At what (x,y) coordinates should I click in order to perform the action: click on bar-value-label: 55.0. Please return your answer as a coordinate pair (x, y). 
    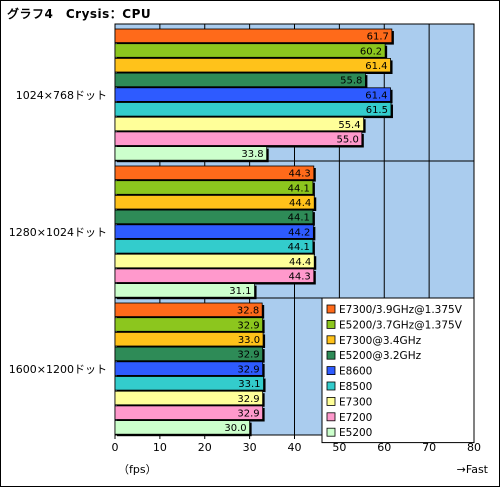
    Looking at the image, I should click on (348, 140).